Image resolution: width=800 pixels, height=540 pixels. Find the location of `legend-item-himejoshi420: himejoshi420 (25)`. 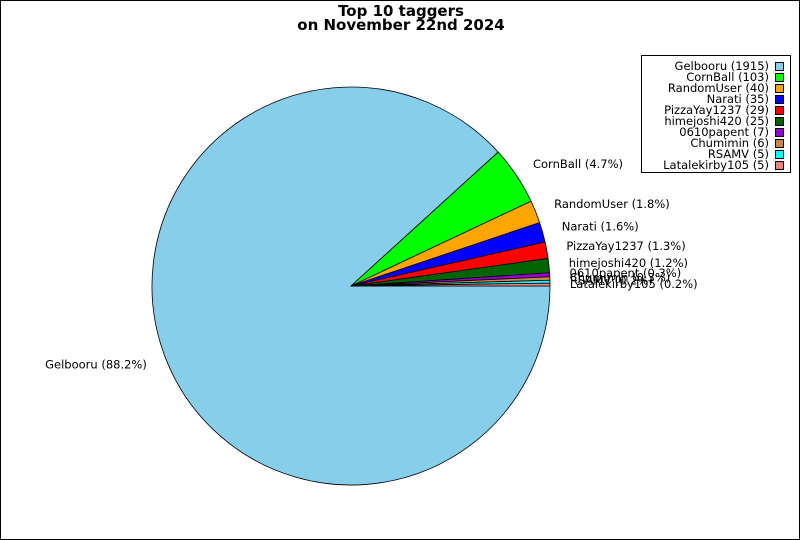

legend-item-himejoshi420: himejoshi420 (25) is located at coordinates (724, 121).